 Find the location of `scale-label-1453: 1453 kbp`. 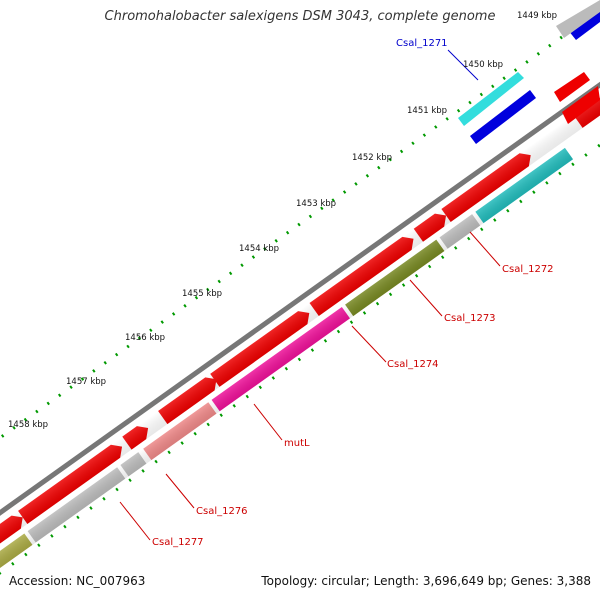

scale-label-1453: 1453 kbp is located at coordinates (316, 204).